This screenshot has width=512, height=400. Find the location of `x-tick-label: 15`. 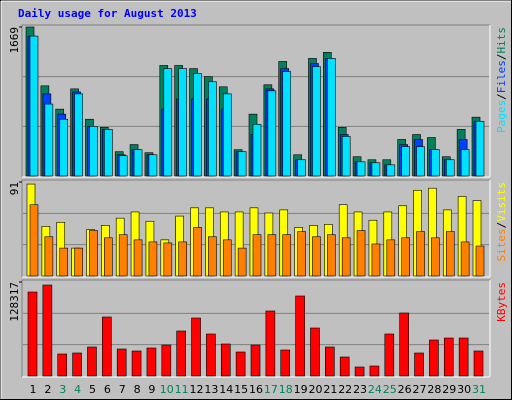

x-tick-label: 15 is located at coordinates (241, 389).